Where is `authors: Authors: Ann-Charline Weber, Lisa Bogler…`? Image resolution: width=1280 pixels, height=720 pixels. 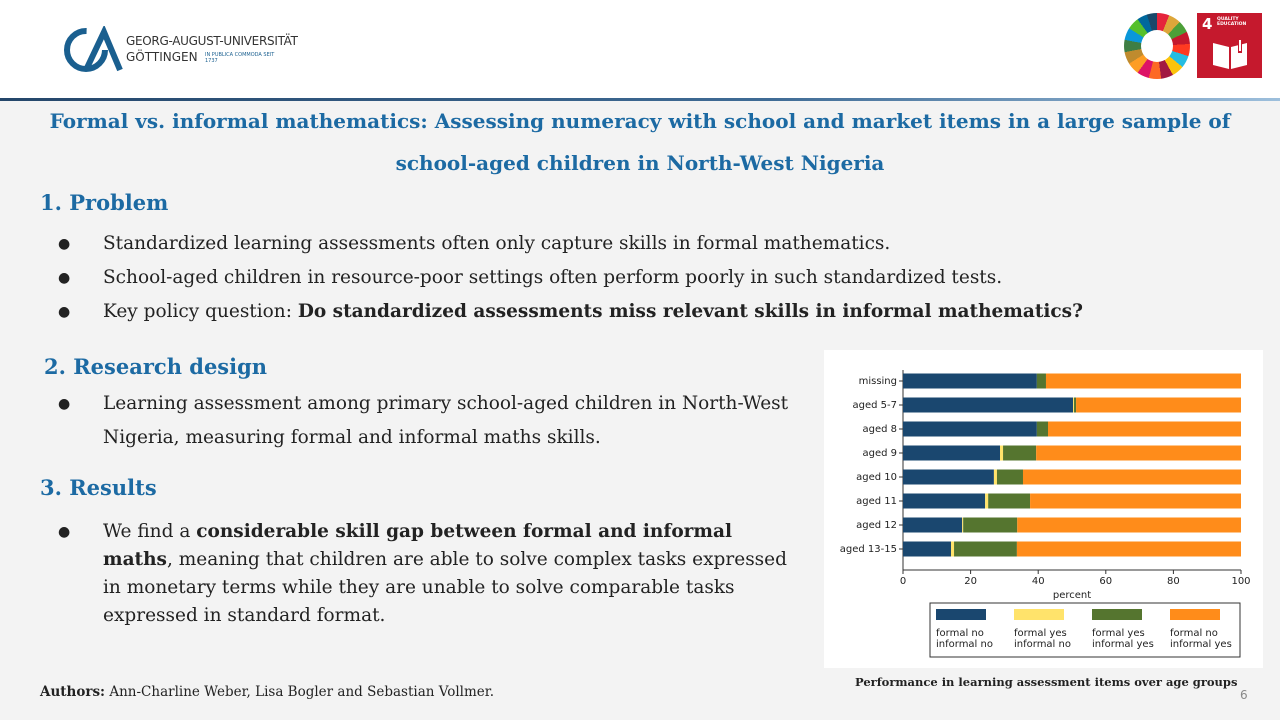 authors: Authors: Ann-Charline Weber, Lisa Bogler… is located at coordinates (267, 692).